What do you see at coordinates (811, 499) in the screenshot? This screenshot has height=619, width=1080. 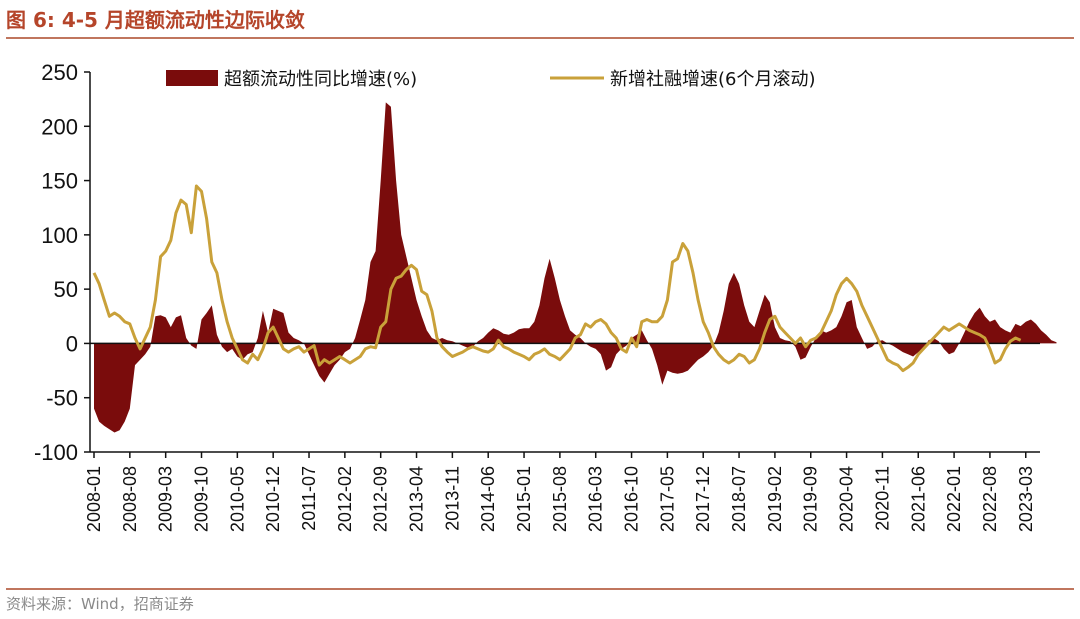 I see `x-tick-label: 2019-09` at bounding box center [811, 499].